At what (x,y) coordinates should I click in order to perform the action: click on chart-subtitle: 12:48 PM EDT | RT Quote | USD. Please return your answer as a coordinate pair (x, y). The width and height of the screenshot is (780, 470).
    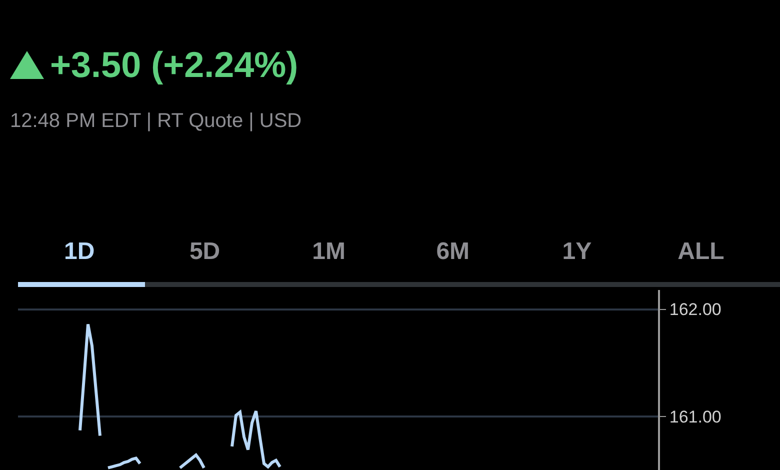
    Looking at the image, I should click on (156, 121).